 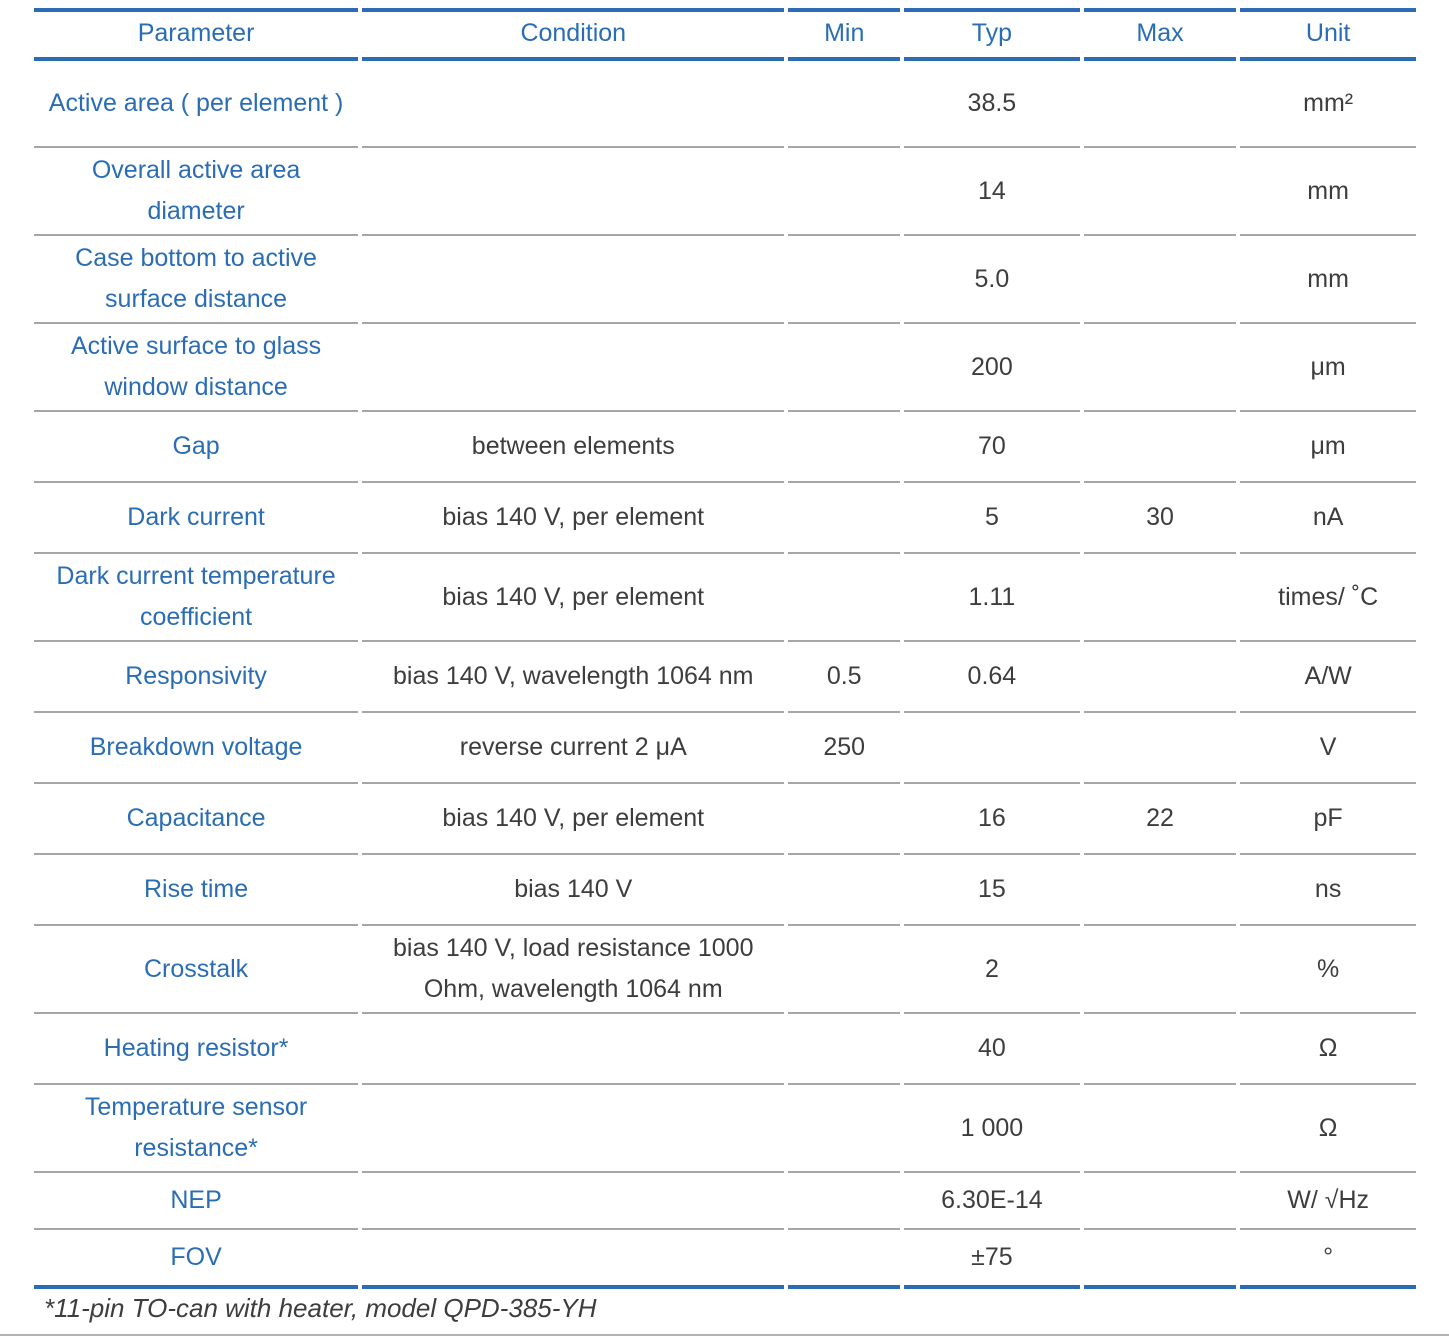 I want to click on column-header-condition: Condition, so click(x=573, y=34).